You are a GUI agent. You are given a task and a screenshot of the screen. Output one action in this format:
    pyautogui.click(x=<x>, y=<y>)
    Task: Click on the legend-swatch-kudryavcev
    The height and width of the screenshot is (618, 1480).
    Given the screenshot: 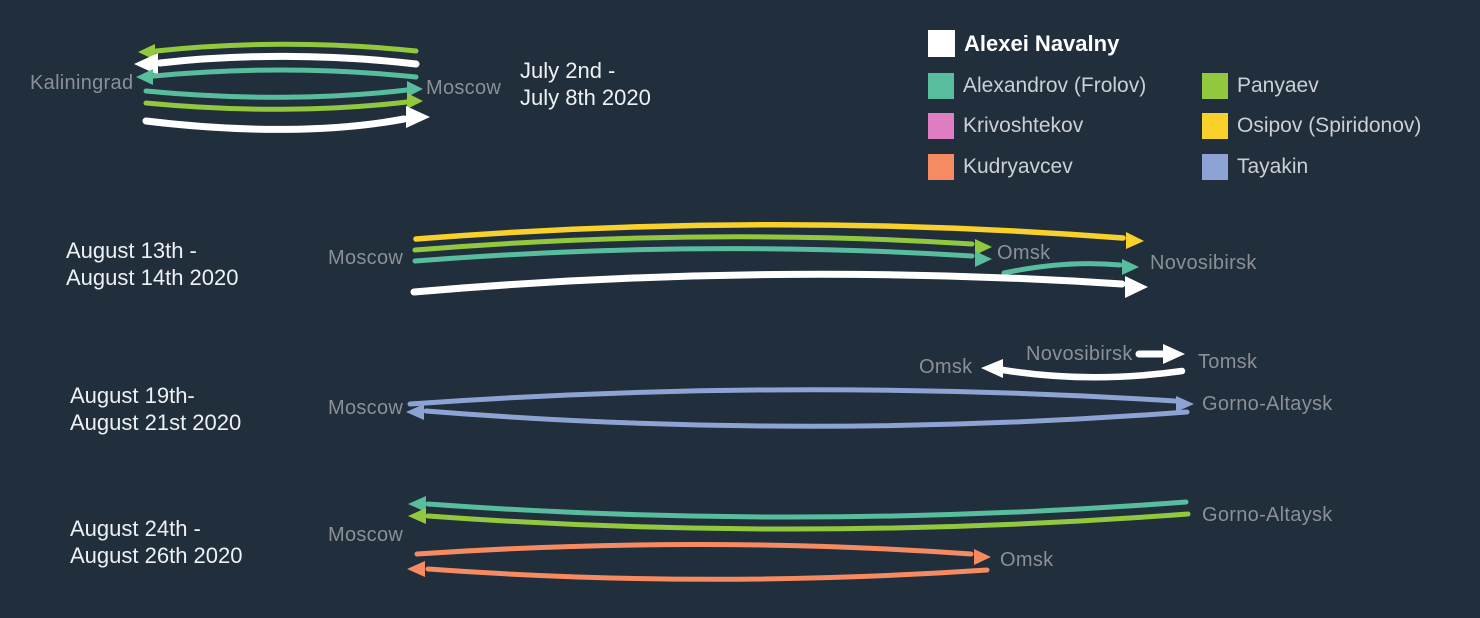 What is the action you would take?
    pyautogui.click(x=941, y=167)
    